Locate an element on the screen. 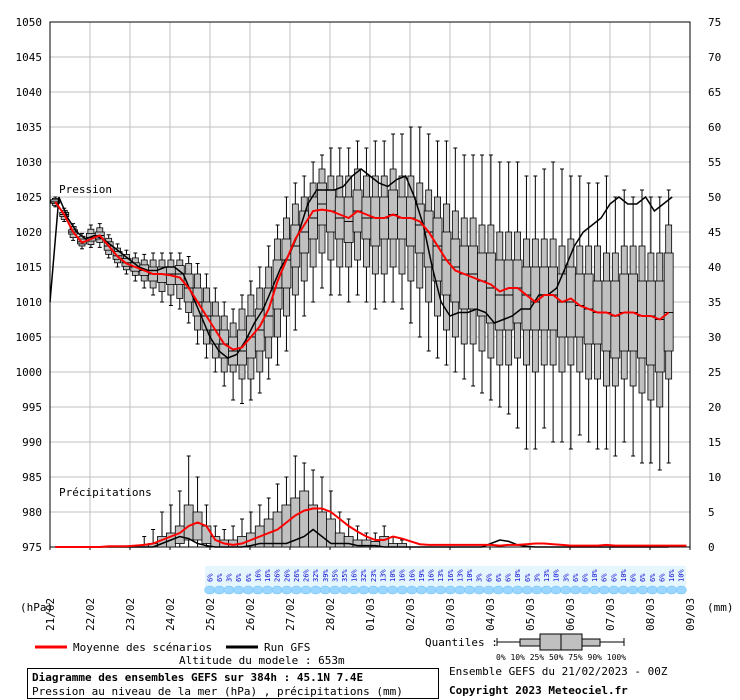 Image resolution: width=740 pixels, height=700 pixels. band-percentage: 26% is located at coordinates (307, 575).